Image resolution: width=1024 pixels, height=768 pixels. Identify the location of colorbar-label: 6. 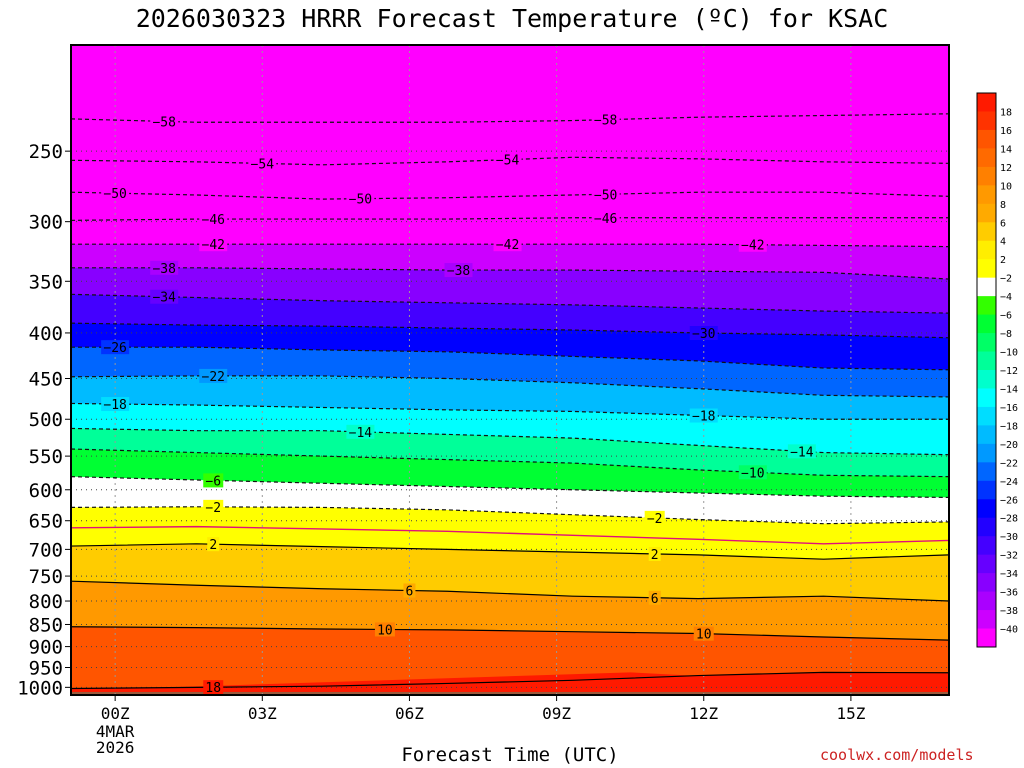
(1003, 223).